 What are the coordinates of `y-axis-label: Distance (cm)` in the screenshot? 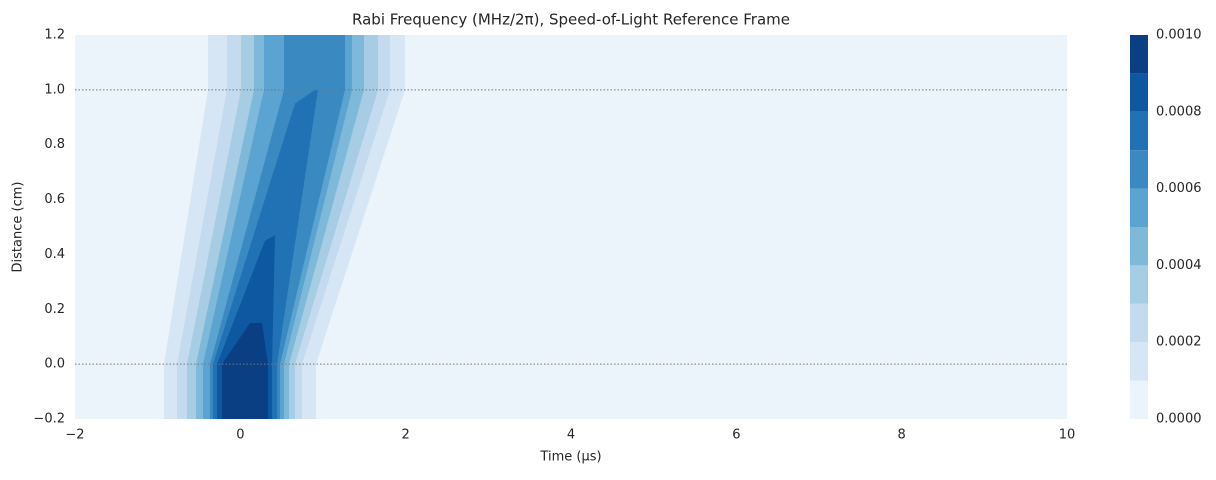 It's located at (18, 227).